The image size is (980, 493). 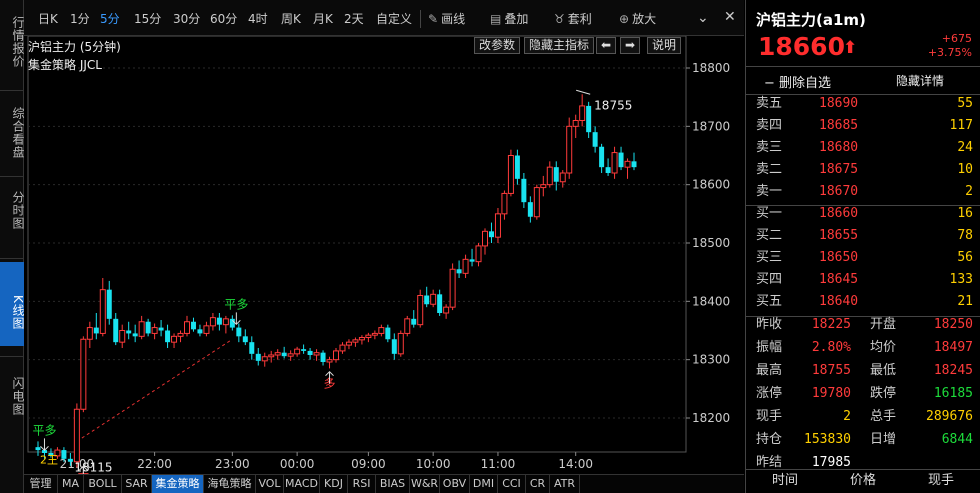 What do you see at coordinates (334, 484) in the screenshot?
I see `indicator-tab: KDJ` at bounding box center [334, 484].